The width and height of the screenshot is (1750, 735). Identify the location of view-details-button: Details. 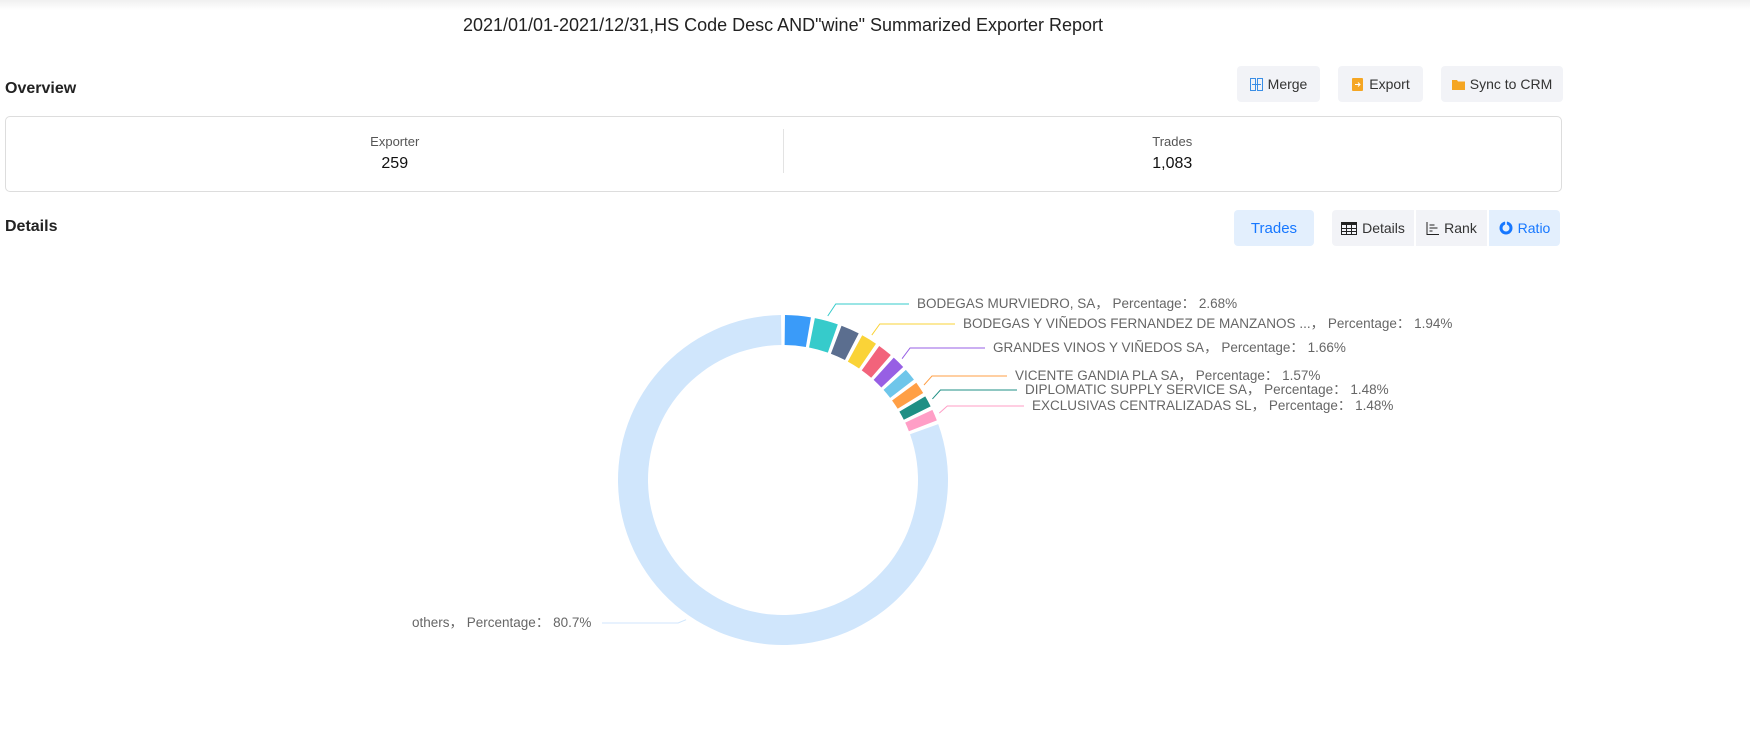
(1373, 228).